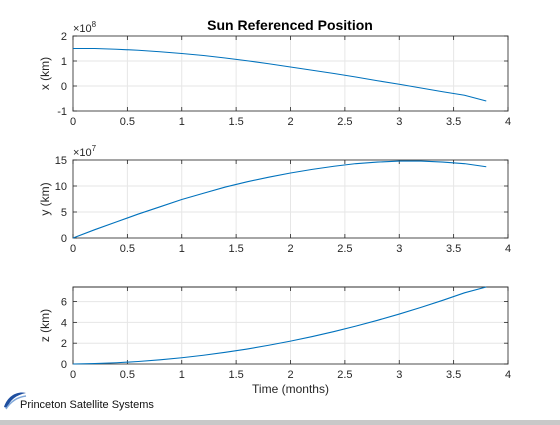 The image size is (560, 425). I want to click on x-axis-label: Time (months), so click(290, 389).